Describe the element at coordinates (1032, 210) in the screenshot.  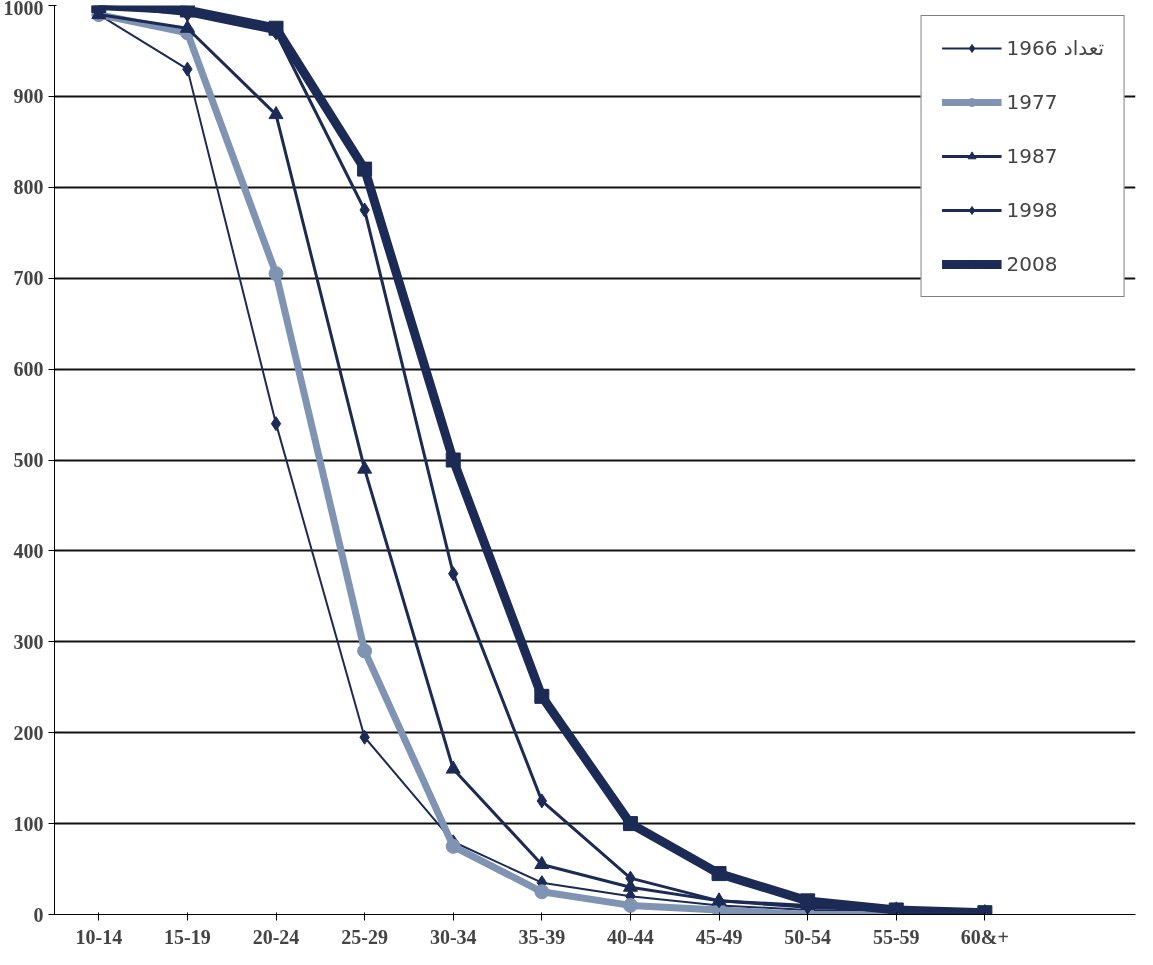
I see `legend-label: 1998` at that location.